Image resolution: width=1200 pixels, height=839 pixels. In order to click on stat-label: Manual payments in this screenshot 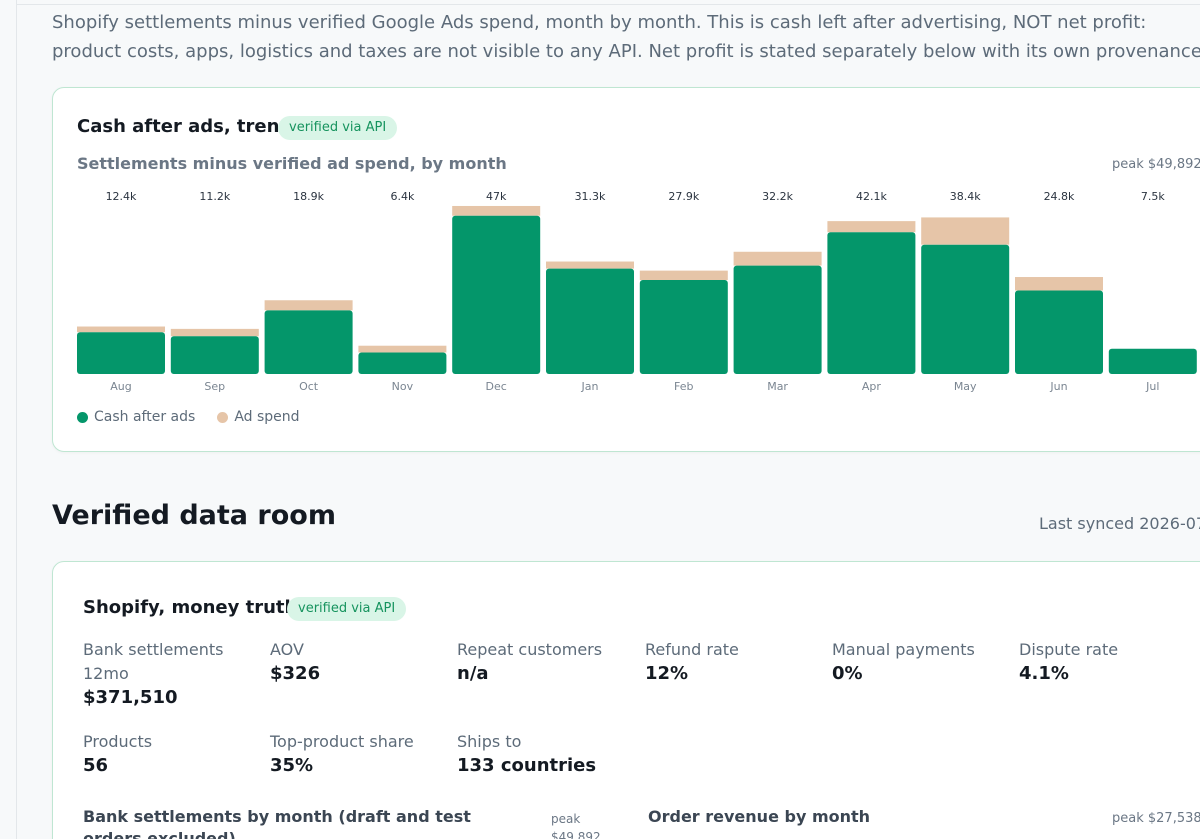, I will do `click(903, 649)`.